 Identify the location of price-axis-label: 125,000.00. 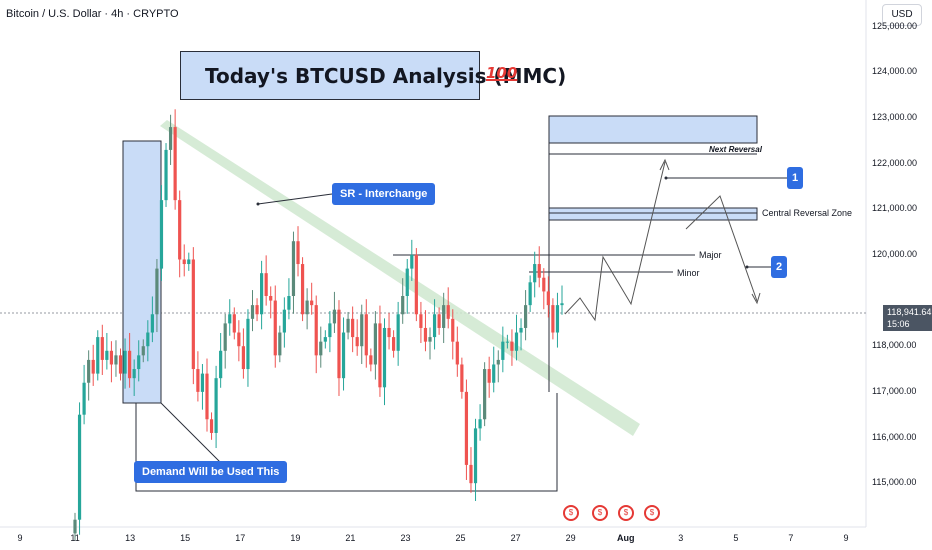
(895, 25).